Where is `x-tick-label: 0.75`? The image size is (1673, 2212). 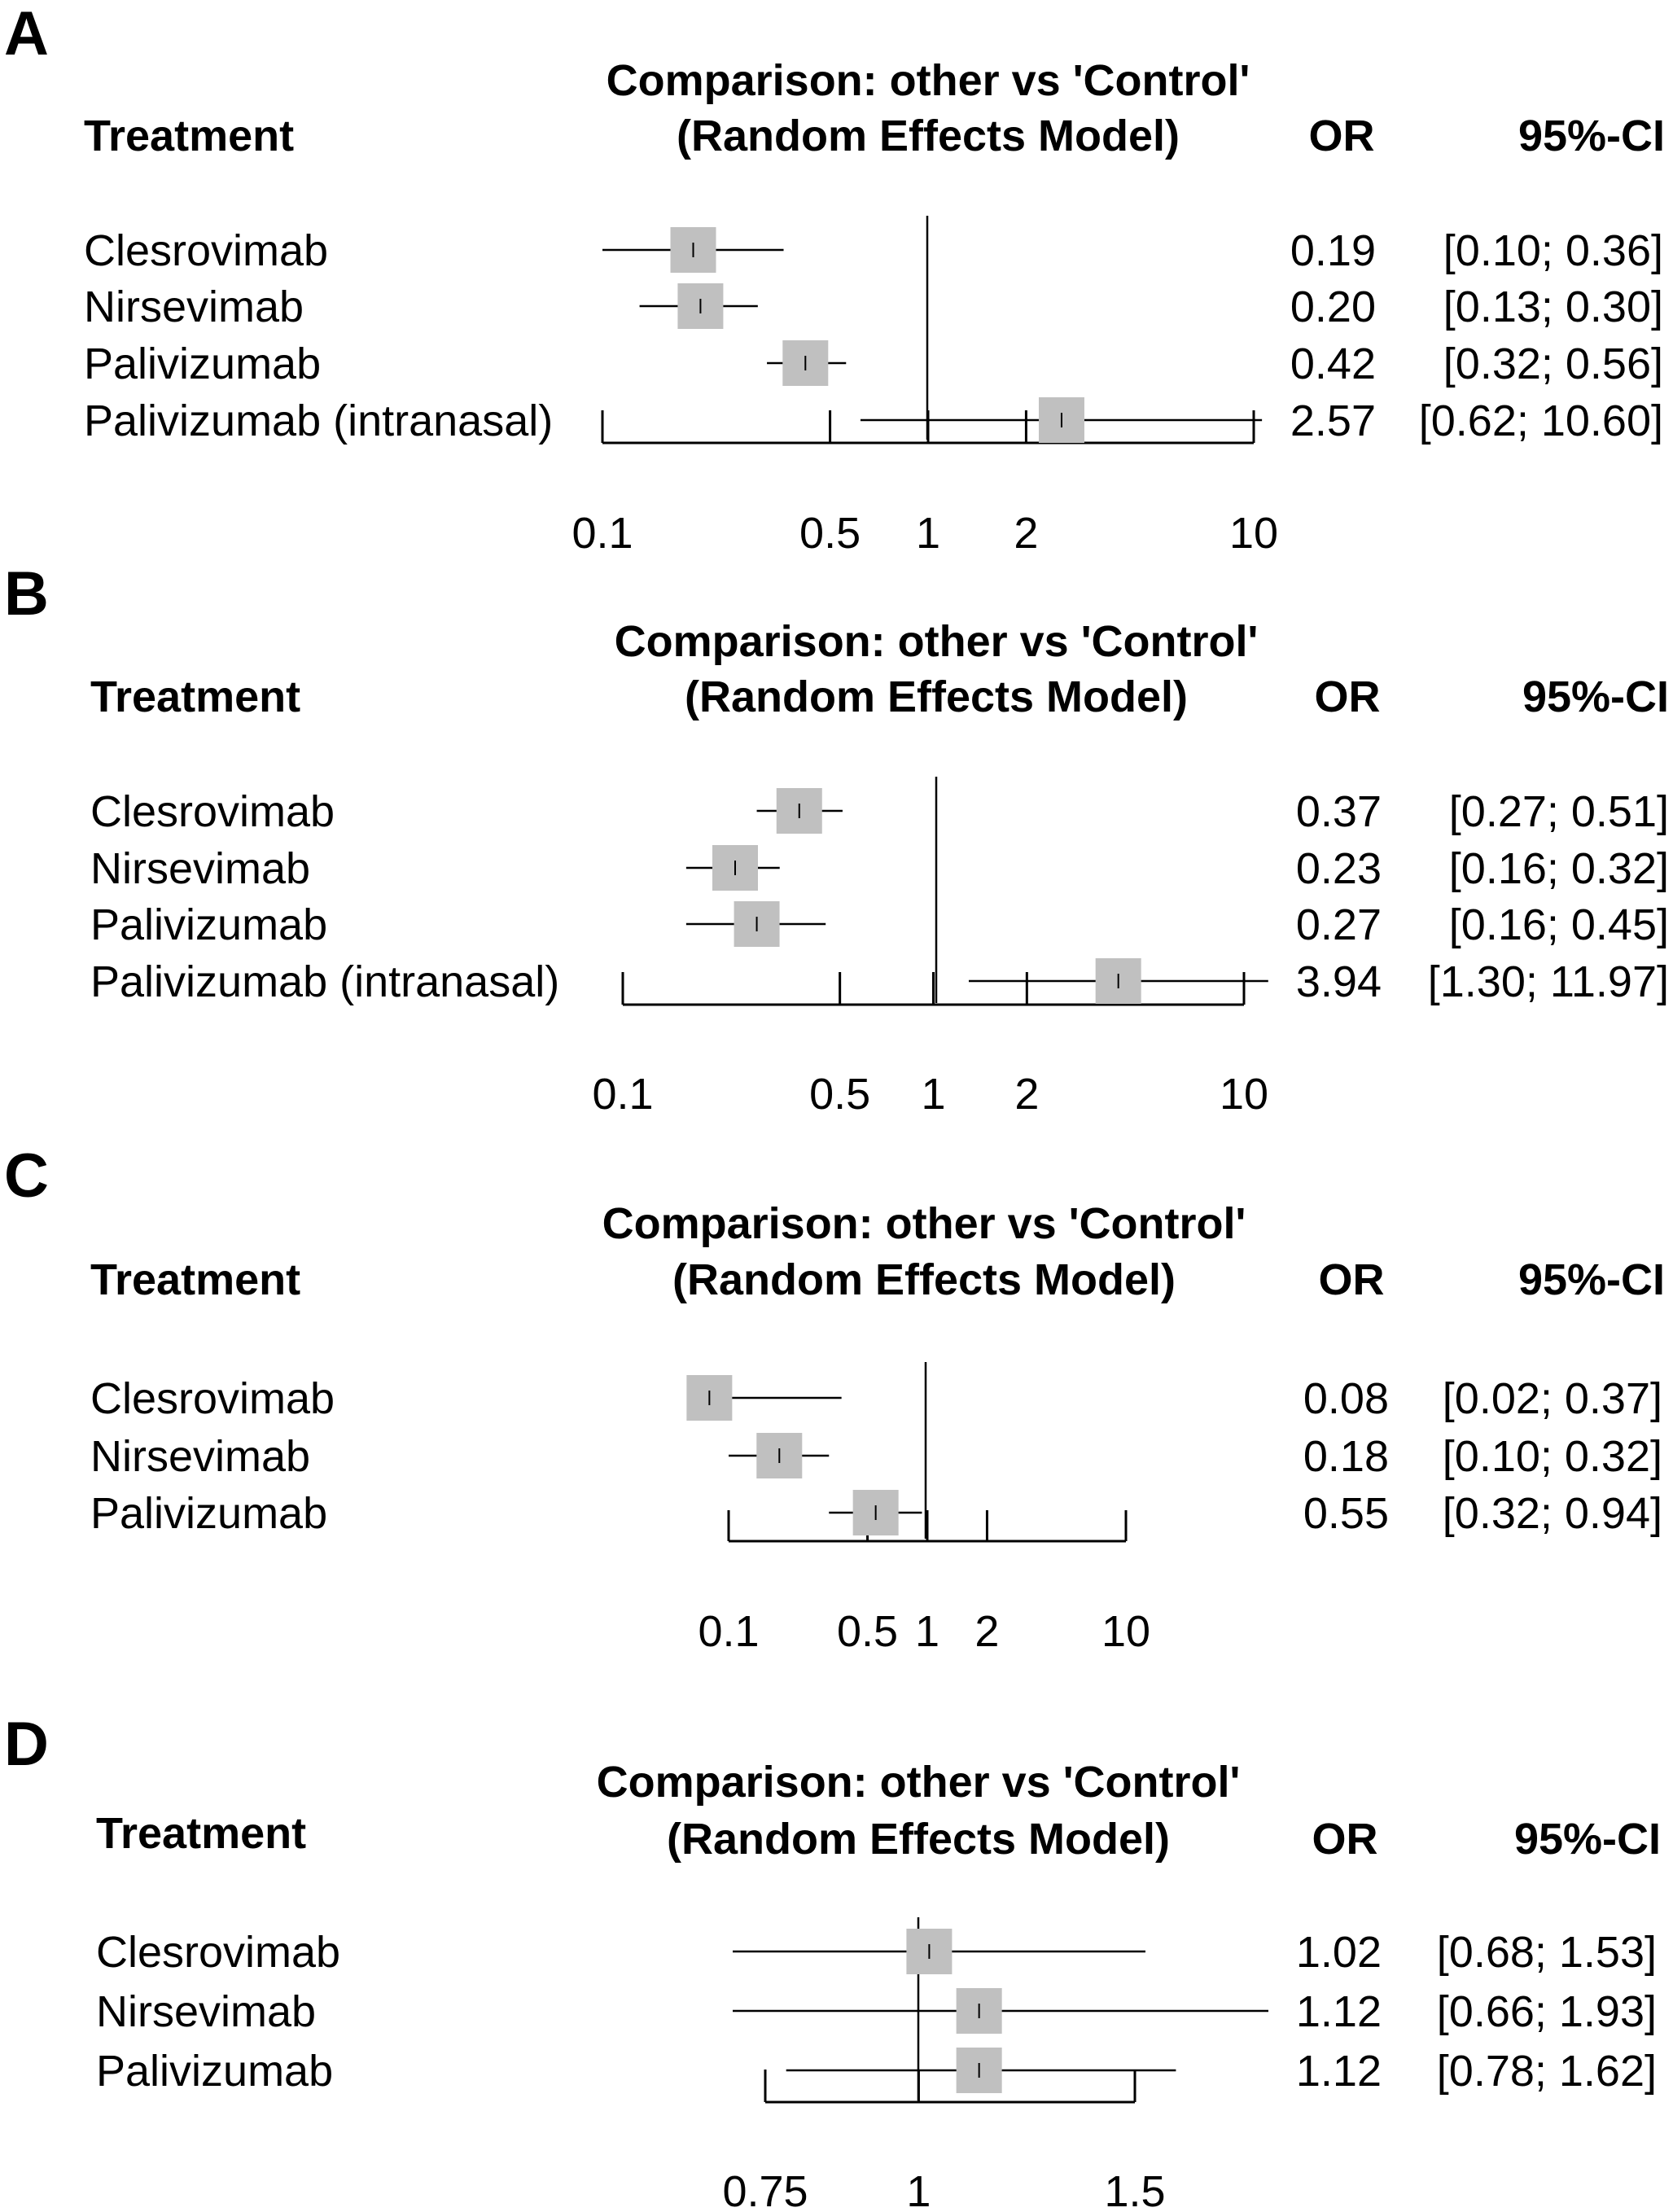 x-tick-label: 0.75 is located at coordinates (765, 2189).